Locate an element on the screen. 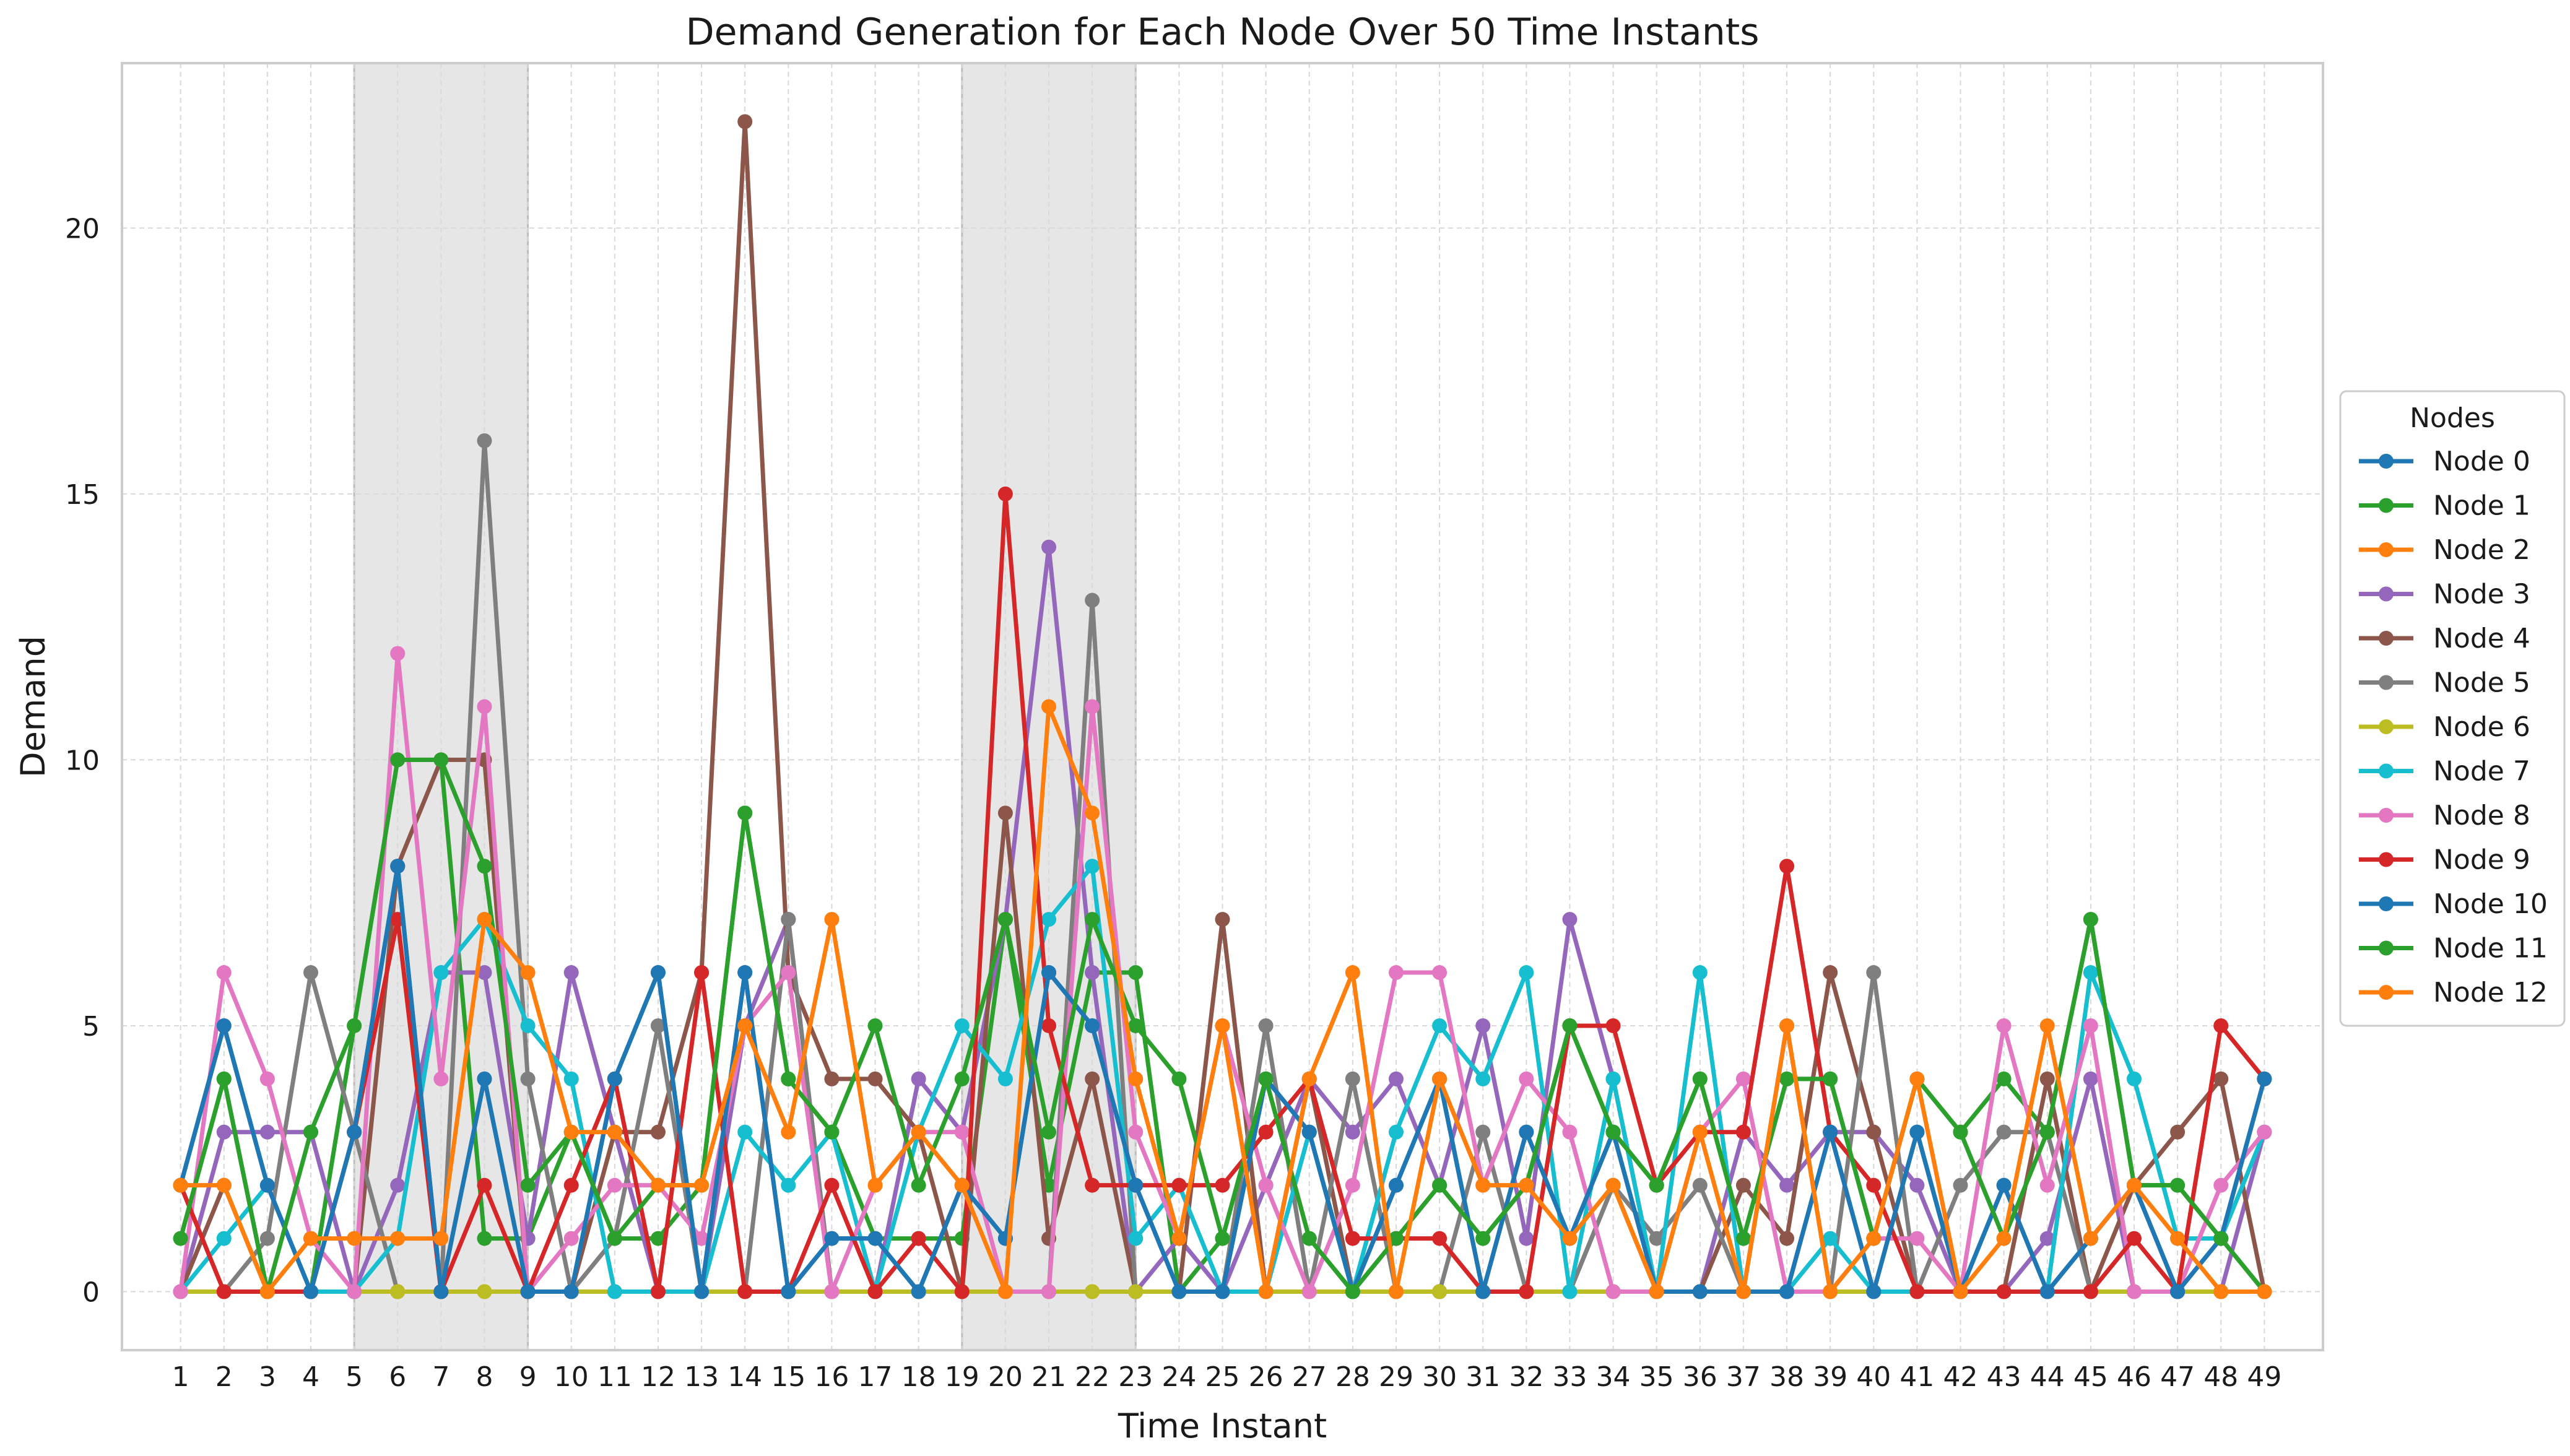 This screenshot has width=2570, height=1456. x-tick-label: 9 is located at coordinates (528, 1377).